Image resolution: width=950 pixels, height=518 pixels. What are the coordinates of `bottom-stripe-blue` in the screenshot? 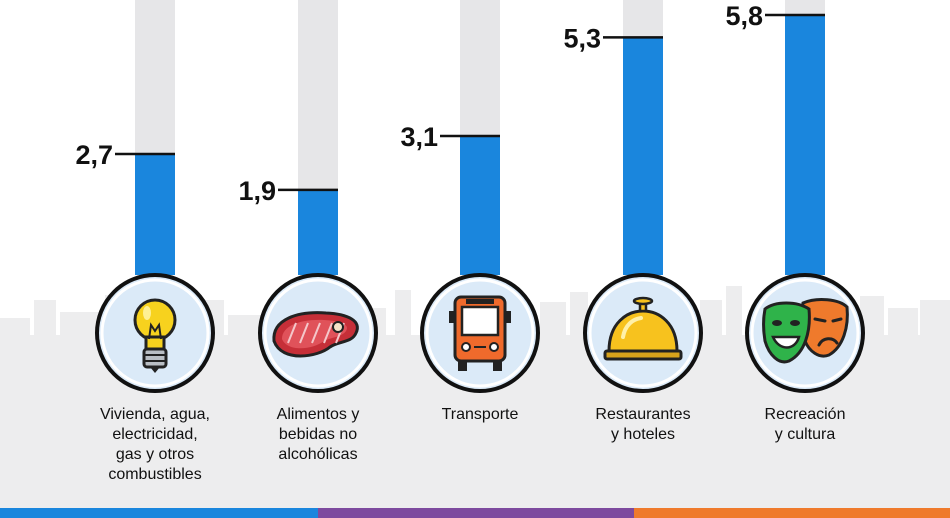 It's located at (159, 513).